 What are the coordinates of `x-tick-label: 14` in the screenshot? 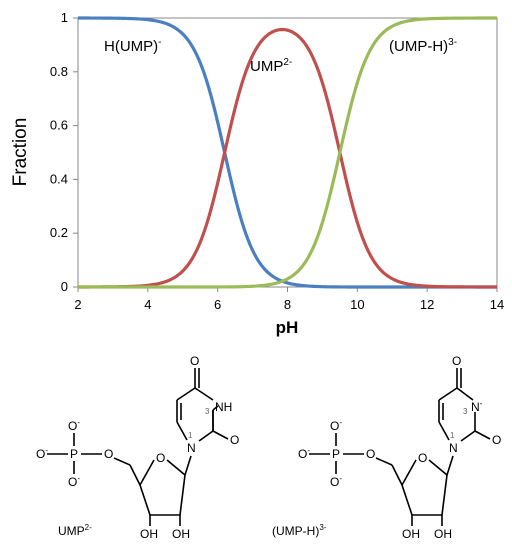 It's located at (497, 304).